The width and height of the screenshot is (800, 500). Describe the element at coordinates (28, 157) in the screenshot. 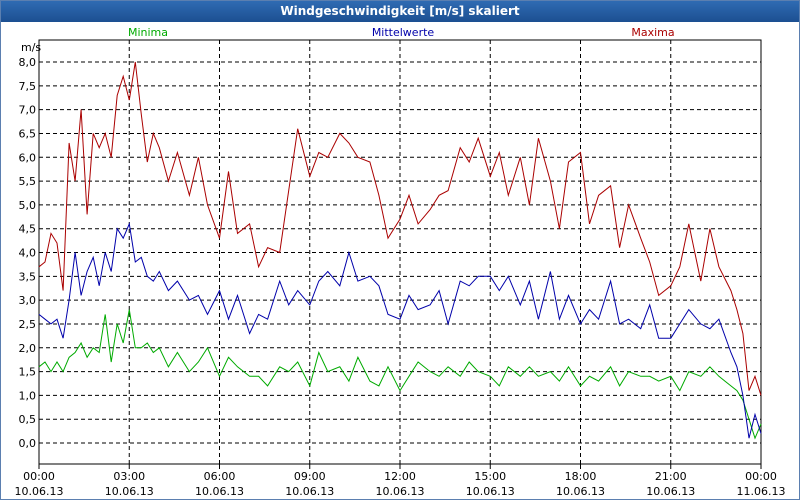

I see `y-tick-label: 6,0` at that location.